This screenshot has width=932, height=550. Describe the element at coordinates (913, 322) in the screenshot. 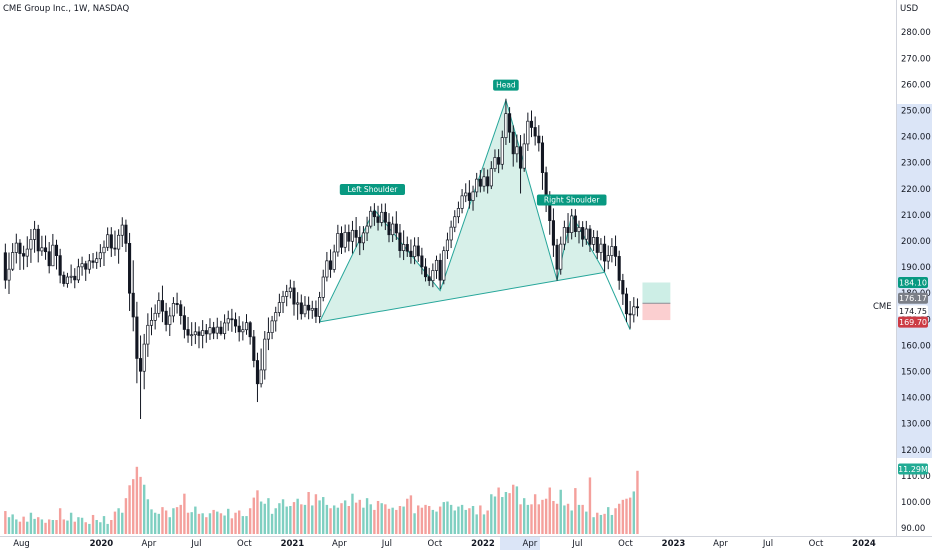

I see `badge-value: 169.70` at that location.